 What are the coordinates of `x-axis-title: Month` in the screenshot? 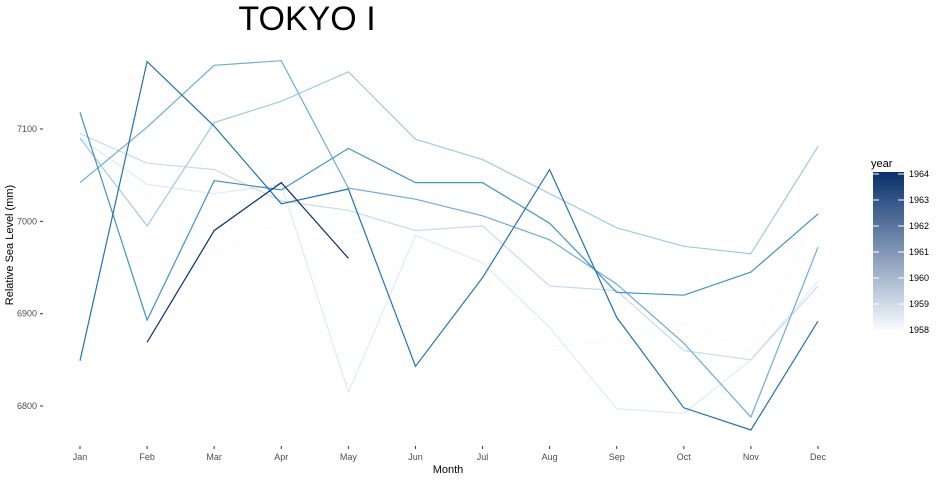 It's located at (448, 470).